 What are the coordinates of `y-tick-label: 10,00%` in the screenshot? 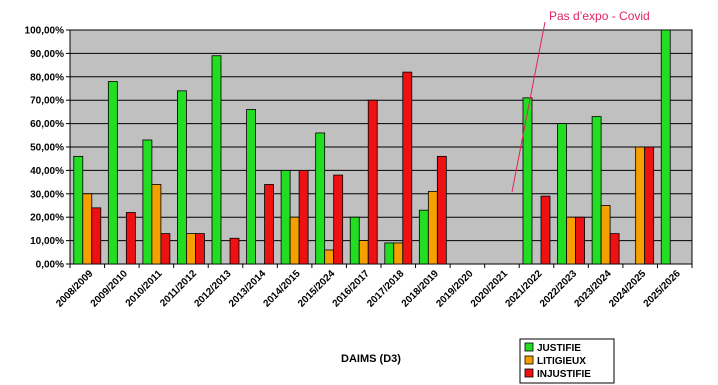 It's located at (47, 241).